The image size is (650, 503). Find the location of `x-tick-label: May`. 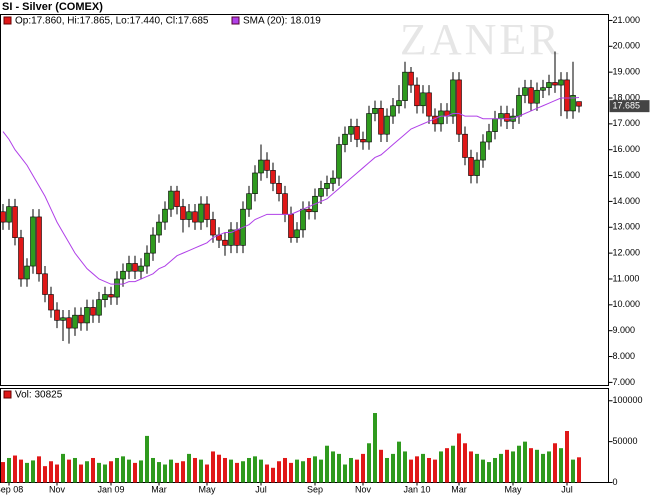

x-tick-label: May is located at coordinates (207, 489).